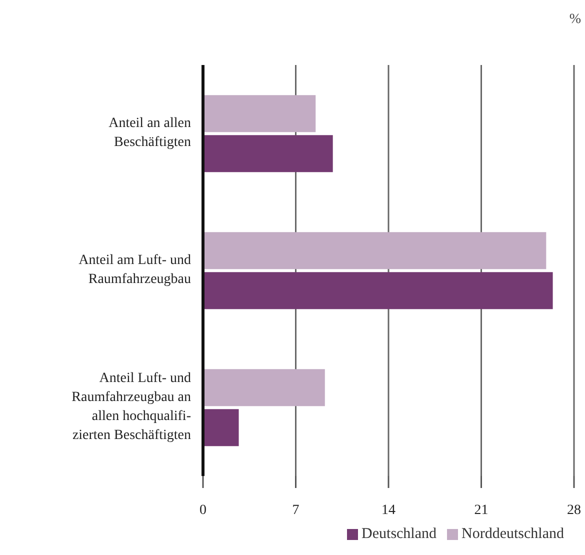 This screenshot has height=555, width=585. What do you see at coordinates (132, 407) in the screenshot?
I see `y-tick-label: Anteil Luft- und Raumfahrzeugbau an allen hochqualifi- zierten Beschäftigten` at bounding box center [132, 407].